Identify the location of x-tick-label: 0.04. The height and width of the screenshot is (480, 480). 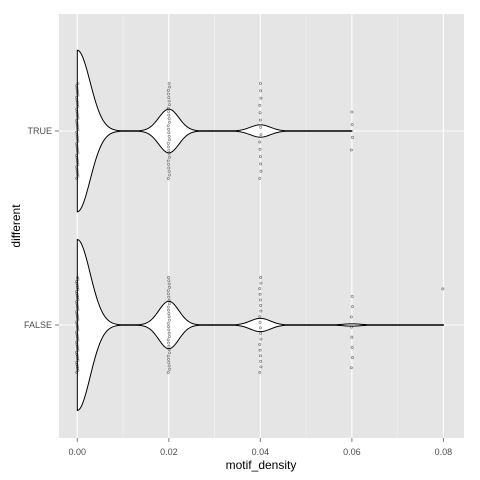
(261, 452).